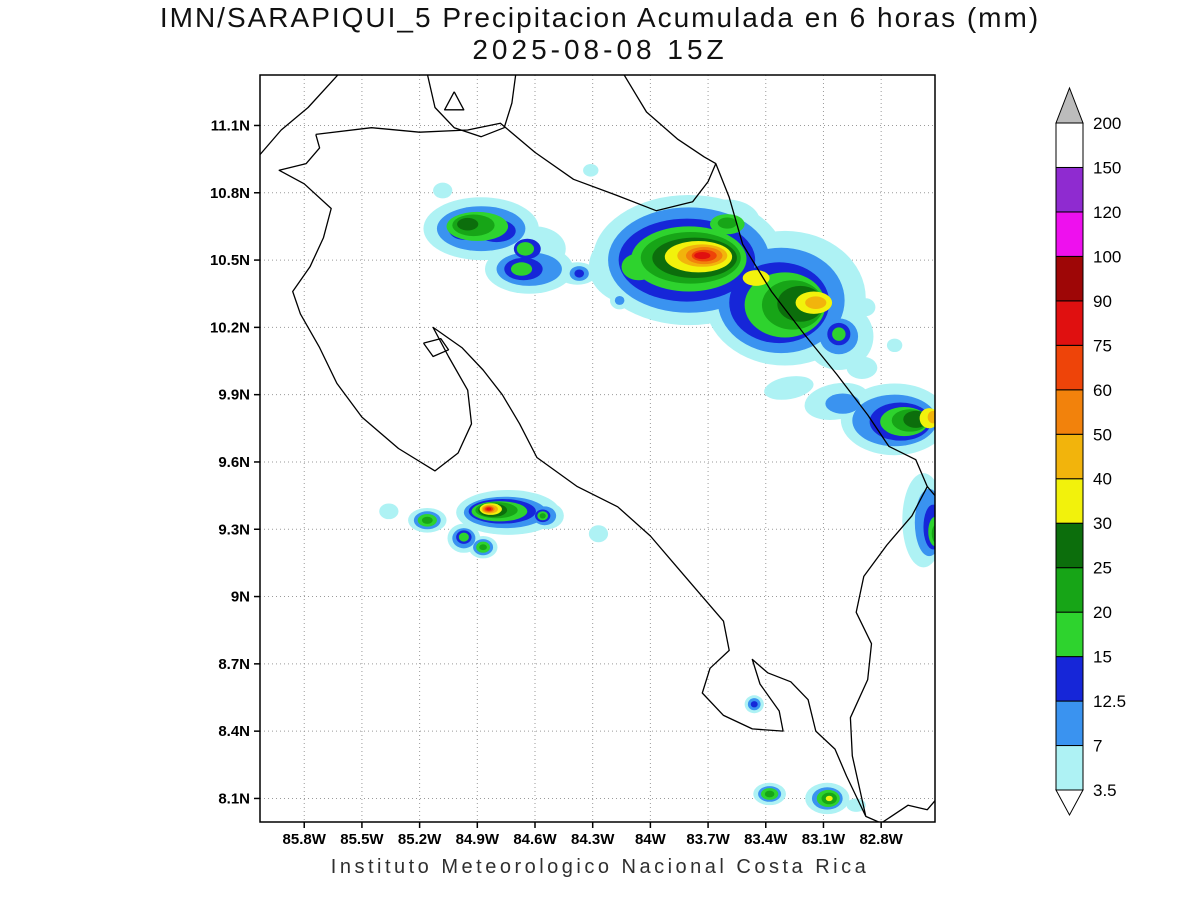 This screenshot has height=900, width=1200. I want to click on nicaragua-caribbean-coast, so click(670, 120).